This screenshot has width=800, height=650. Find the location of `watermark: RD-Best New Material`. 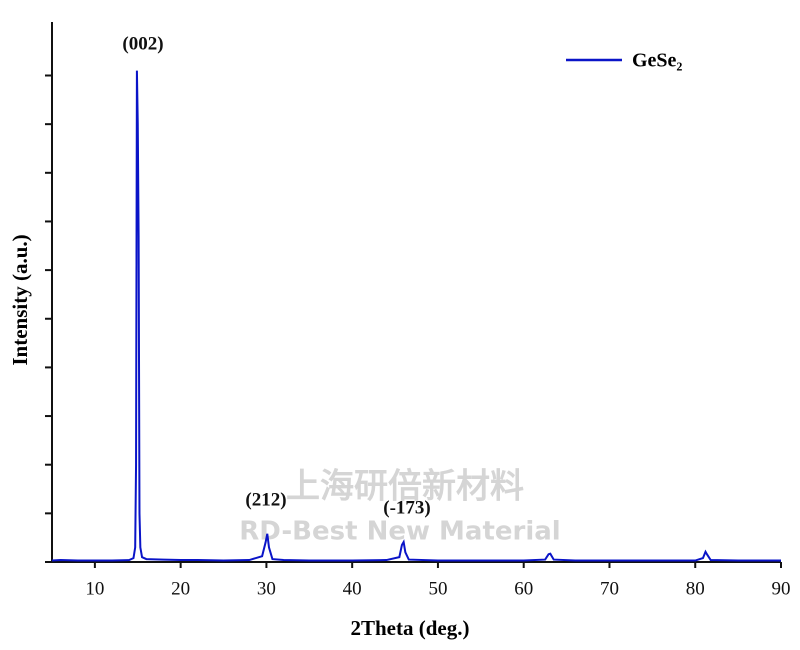

watermark: RD-Best New Material is located at coordinates (399, 532).